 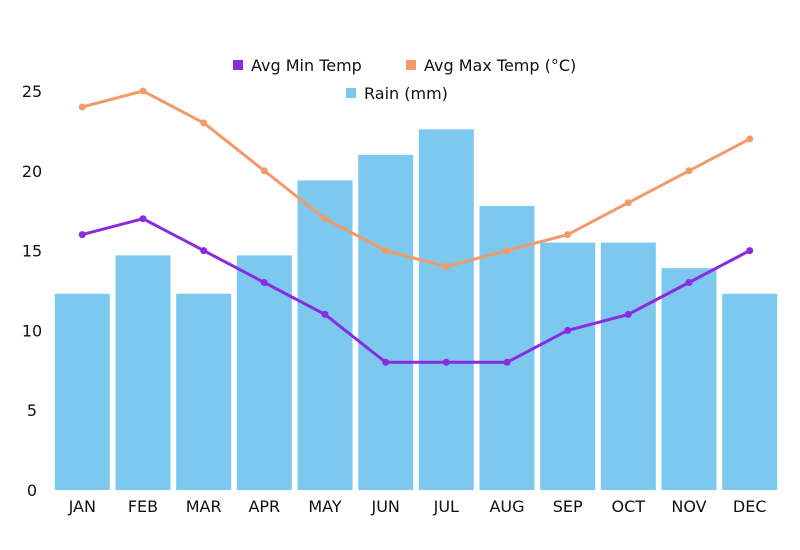 I want to click on point-avg-min-temp-mar, so click(x=204, y=251).